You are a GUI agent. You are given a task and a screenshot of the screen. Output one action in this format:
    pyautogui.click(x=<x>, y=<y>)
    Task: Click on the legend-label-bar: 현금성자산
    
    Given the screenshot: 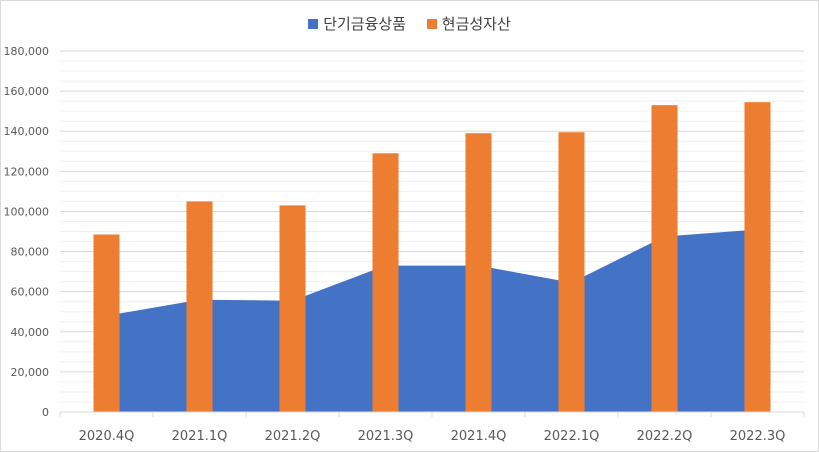 What is the action you would take?
    pyautogui.click(x=476, y=24)
    